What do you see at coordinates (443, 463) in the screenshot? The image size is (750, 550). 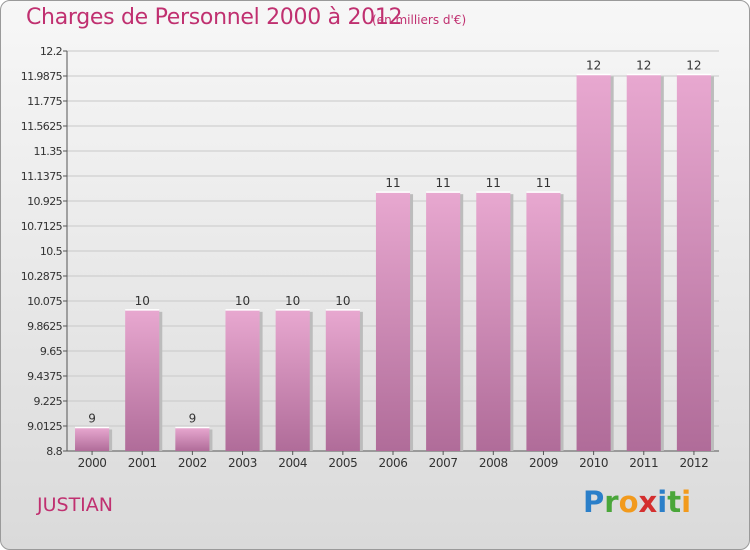 I see `x-tick-label: 2007` at bounding box center [443, 463].